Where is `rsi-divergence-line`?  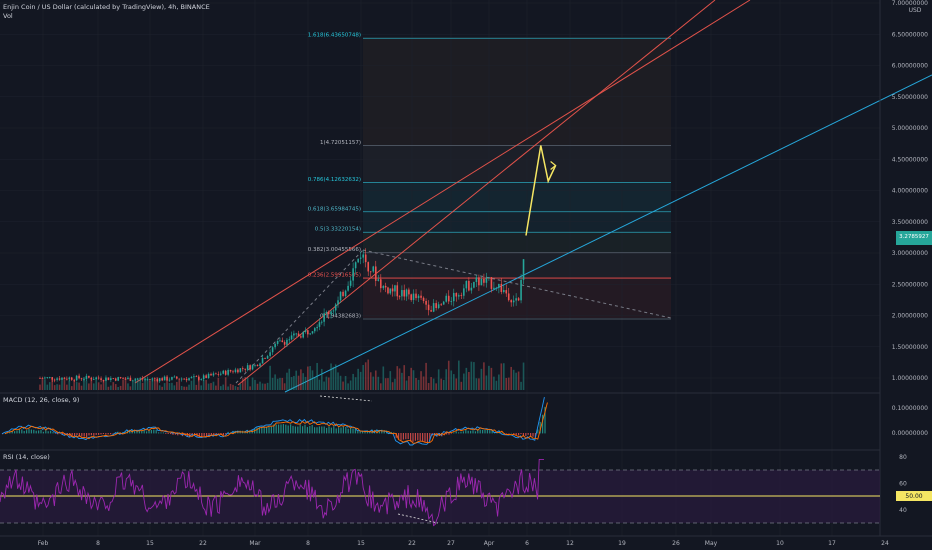
rsi-divergence-line is located at coordinates (418, 518).